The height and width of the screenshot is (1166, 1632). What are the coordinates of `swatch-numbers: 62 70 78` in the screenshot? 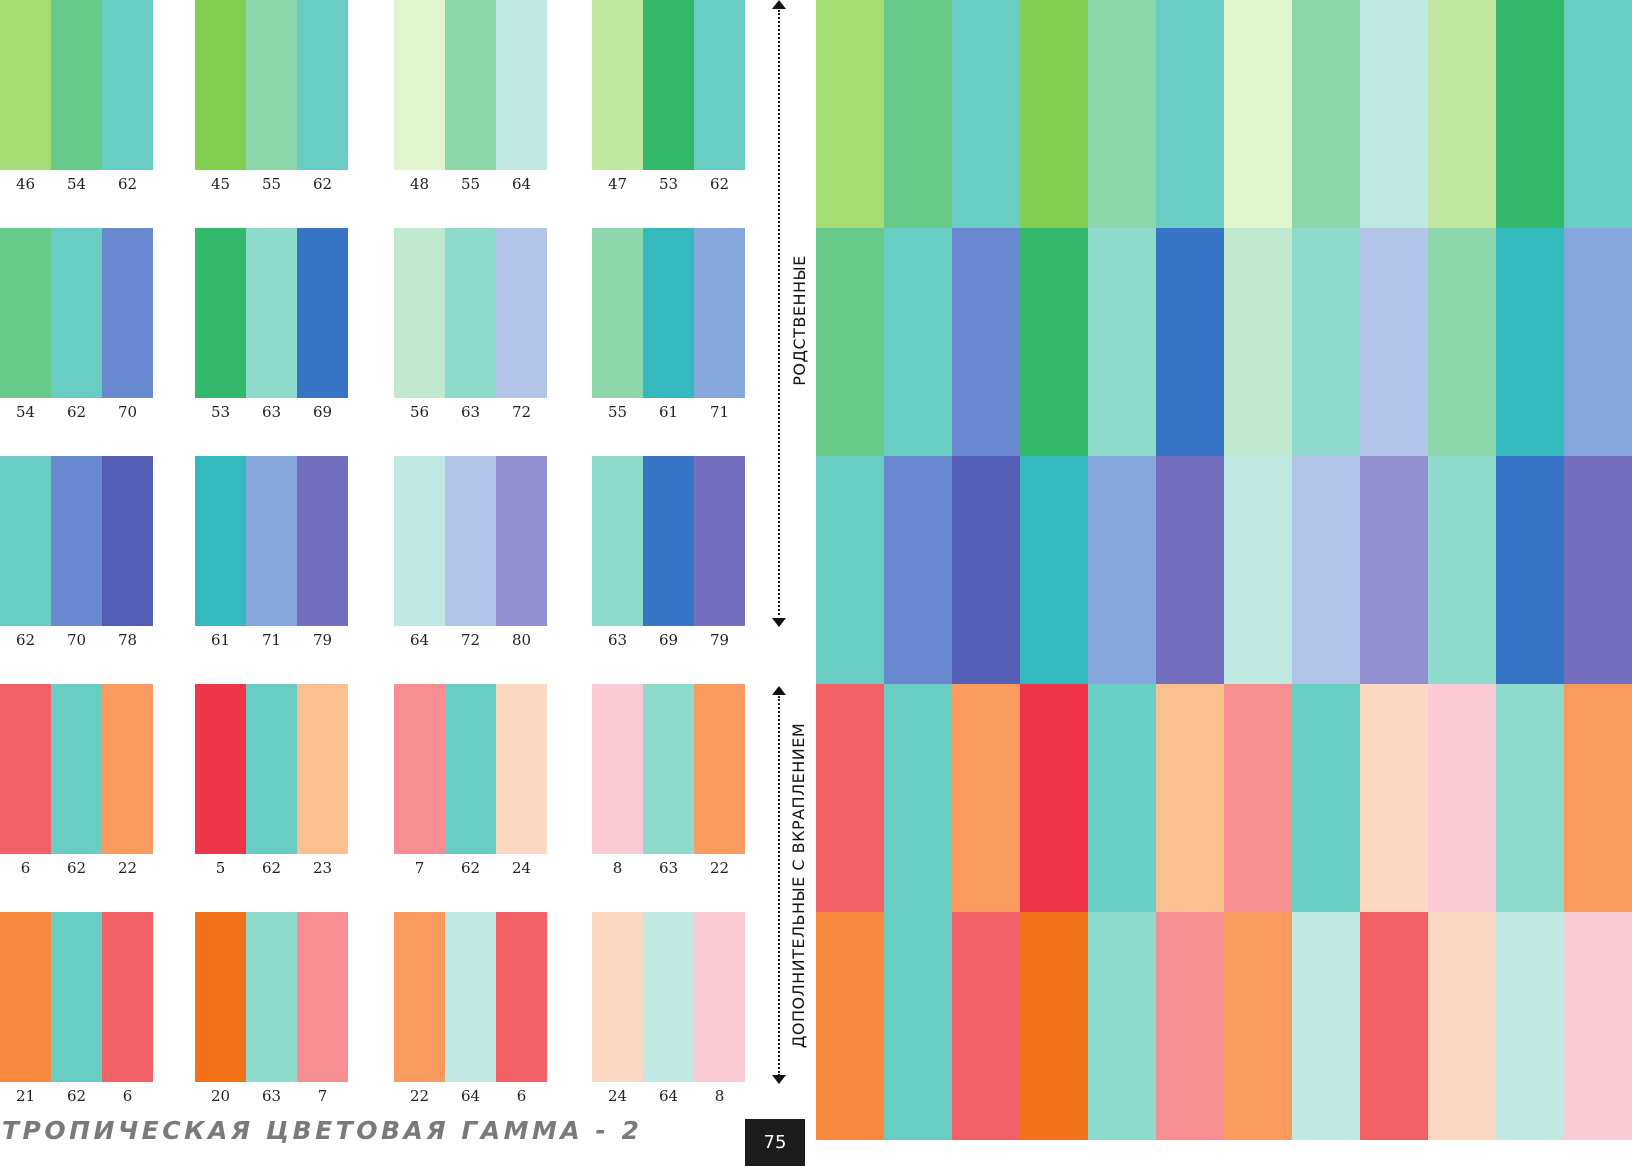 It's located at (76, 640).